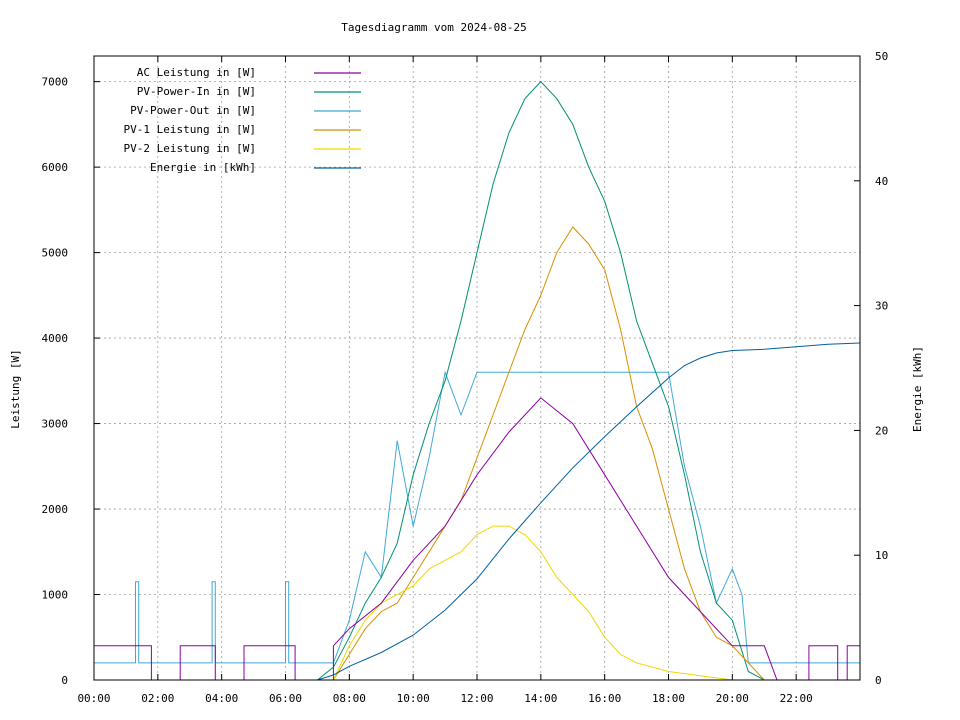 Image resolution: width=960 pixels, height=720 pixels. I want to click on x-tick-label: 02:00, so click(157, 698).